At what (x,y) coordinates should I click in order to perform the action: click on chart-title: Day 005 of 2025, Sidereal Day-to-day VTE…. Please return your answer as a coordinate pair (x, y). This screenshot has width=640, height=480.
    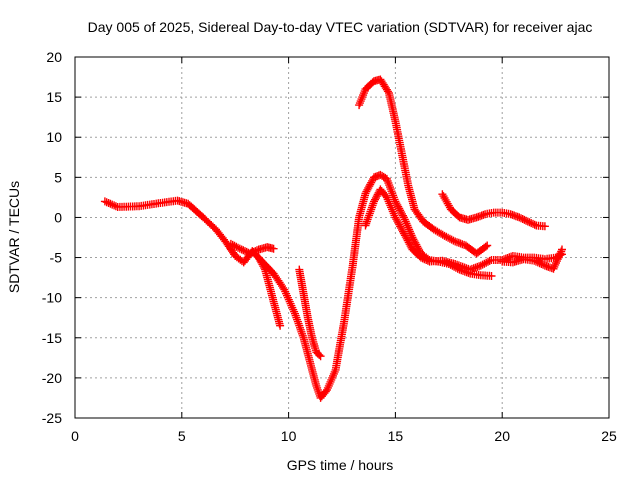
    Looking at the image, I should click on (340, 27).